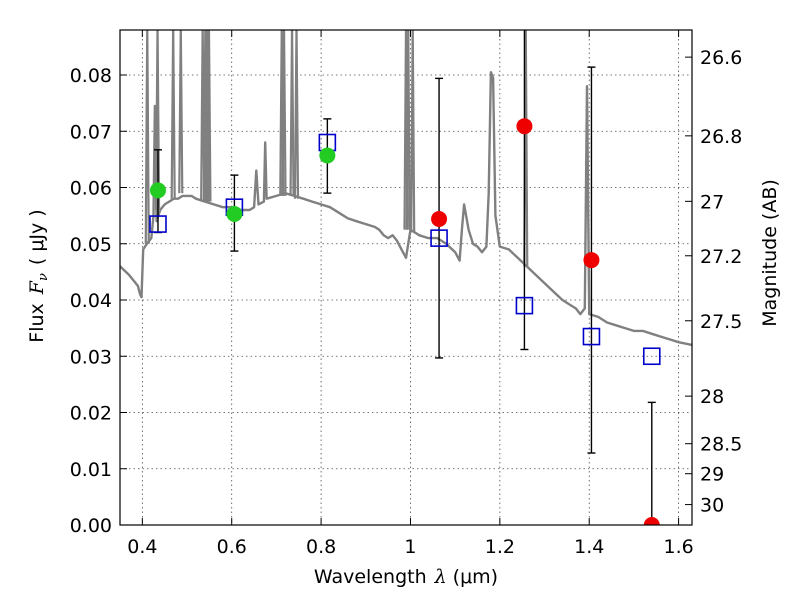 This screenshot has height=600, width=800. I want to click on x-tick-label: 0.6, so click(232, 547).